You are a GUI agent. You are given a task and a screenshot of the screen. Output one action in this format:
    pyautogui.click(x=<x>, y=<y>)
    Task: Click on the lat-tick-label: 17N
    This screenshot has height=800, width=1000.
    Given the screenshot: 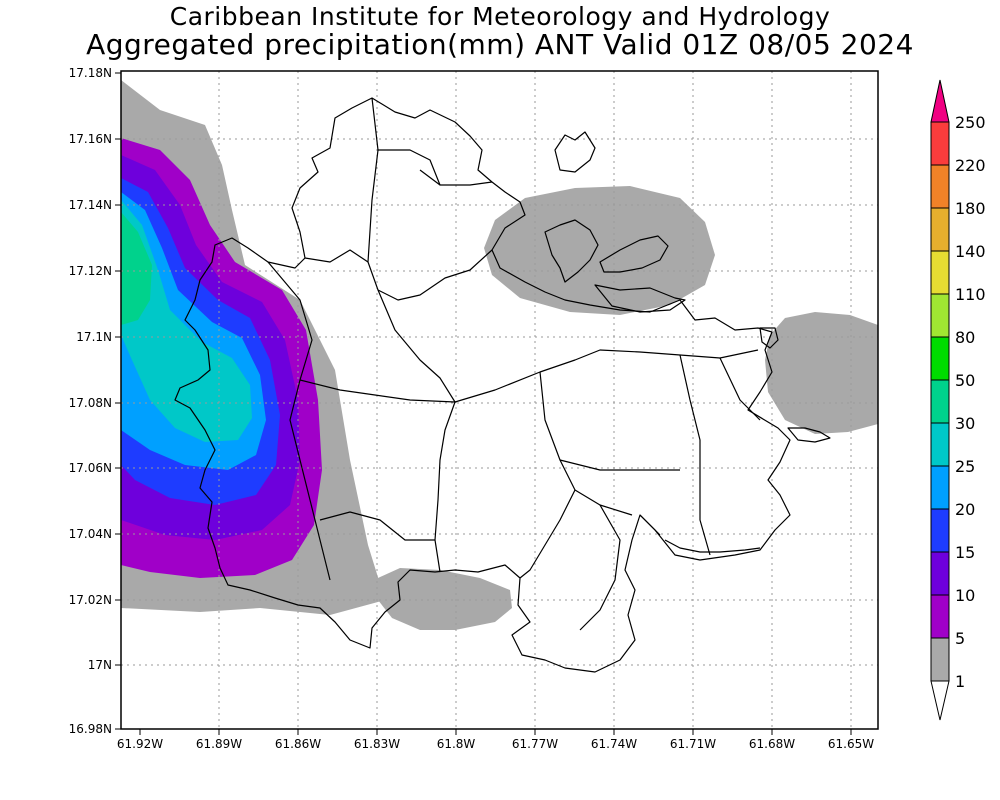 What is the action you would take?
    pyautogui.click(x=100, y=665)
    